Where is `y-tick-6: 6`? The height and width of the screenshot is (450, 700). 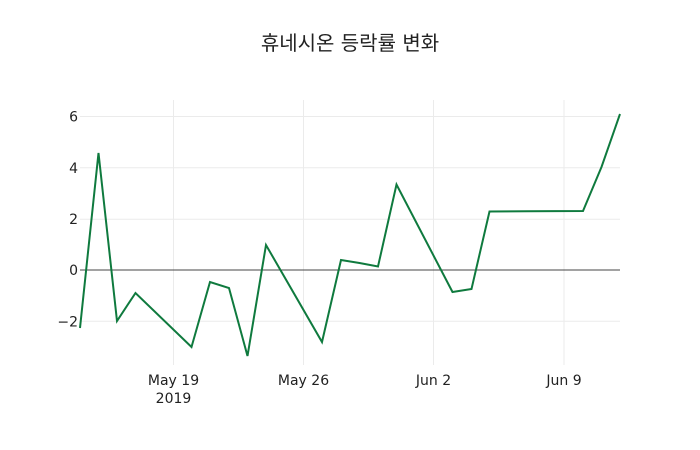
y-tick-6: 6 is located at coordinates (73, 118).